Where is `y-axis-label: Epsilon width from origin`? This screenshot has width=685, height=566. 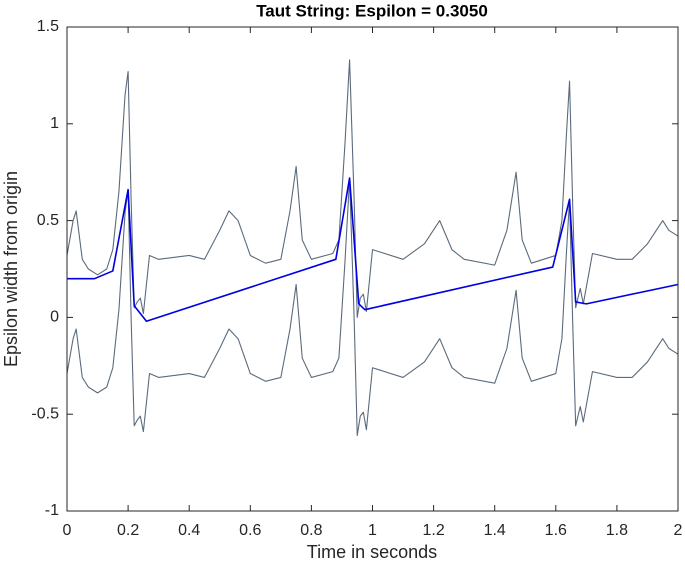
y-axis-label: Epsilon width from origin is located at coordinates (11, 269).